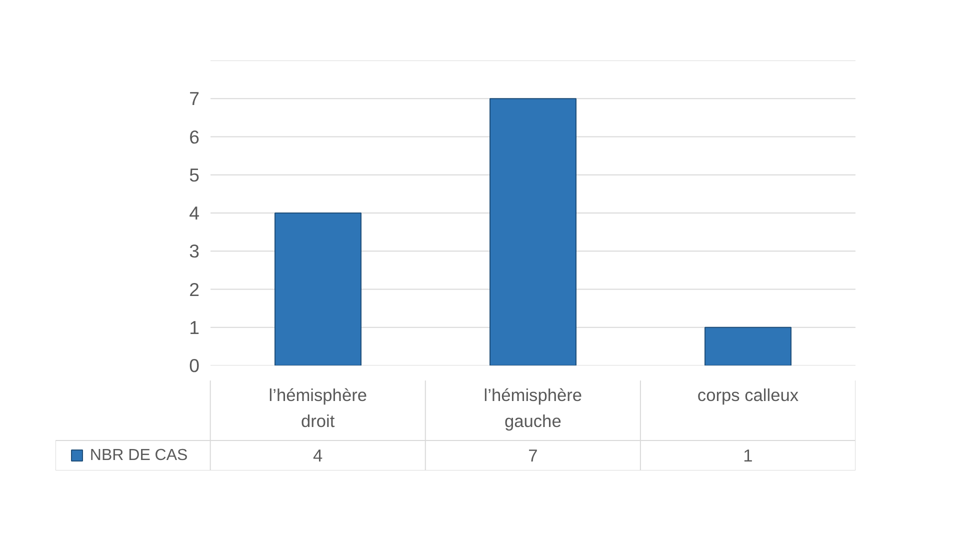 This screenshot has height=533, width=955. Describe the element at coordinates (533, 408) in the screenshot. I see `x-tick-label: l’hémisphère gauche` at that location.